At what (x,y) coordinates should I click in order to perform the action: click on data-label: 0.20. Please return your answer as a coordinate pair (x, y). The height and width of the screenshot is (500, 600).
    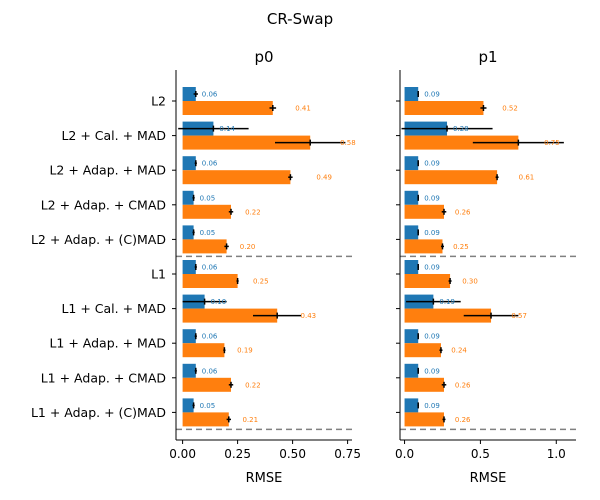
    Looking at the image, I should click on (248, 247).